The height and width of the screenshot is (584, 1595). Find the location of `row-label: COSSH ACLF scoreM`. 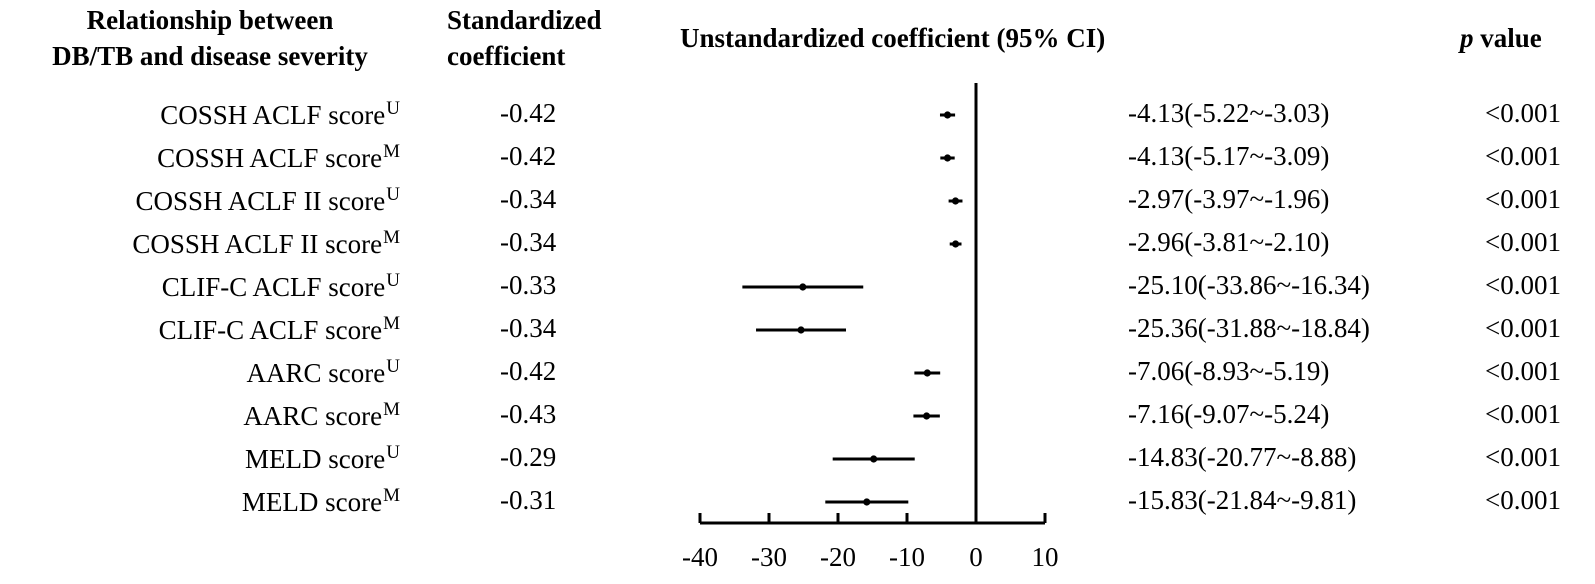

row-label: COSSH ACLF scoreM is located at coordinates (278, 157).